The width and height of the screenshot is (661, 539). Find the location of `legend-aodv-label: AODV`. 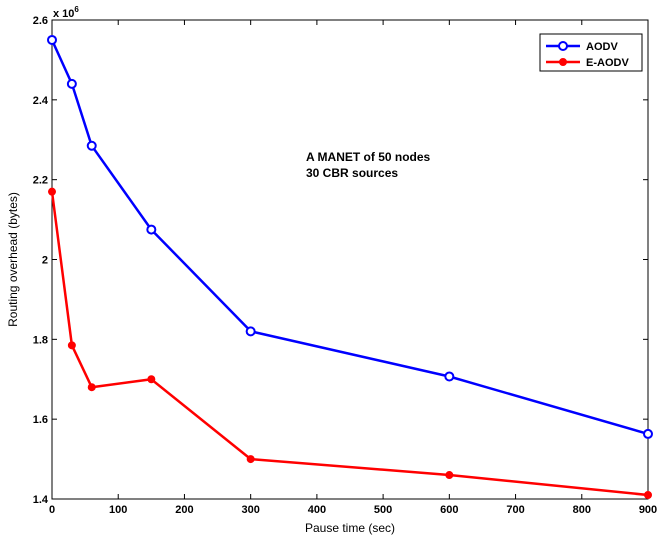

legend-aodv-label: AODV is located at coordinates (602, 47).